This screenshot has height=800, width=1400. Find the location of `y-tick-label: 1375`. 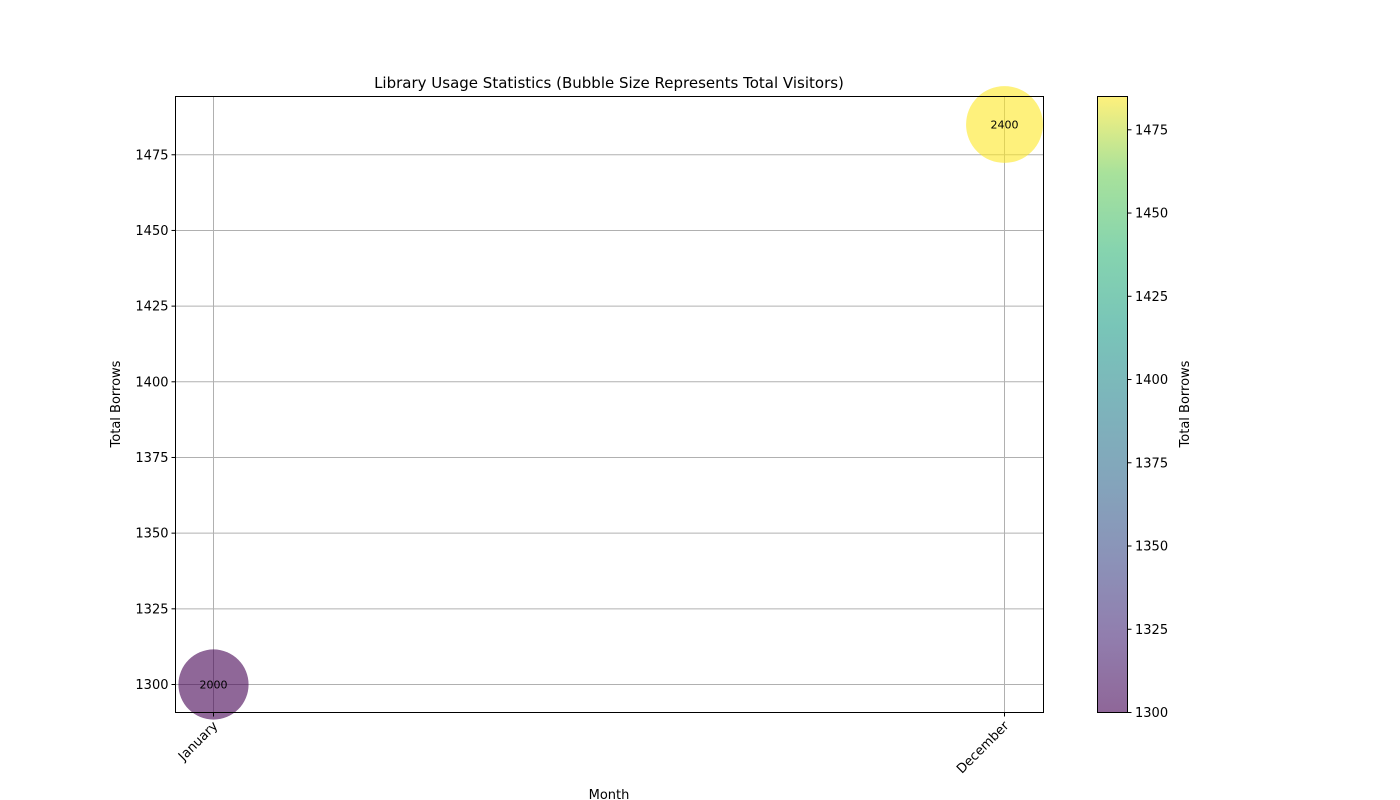

y-tick-label: 1375 is located at coordinates (151, 458).